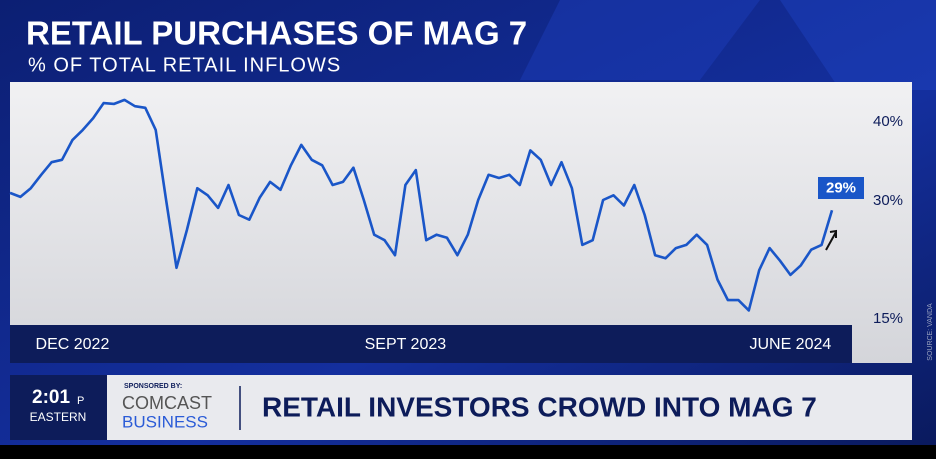 Image resolution: width=936 pixels, height=459 pixels. I want to click on time: 2:01, so click(51, 397).